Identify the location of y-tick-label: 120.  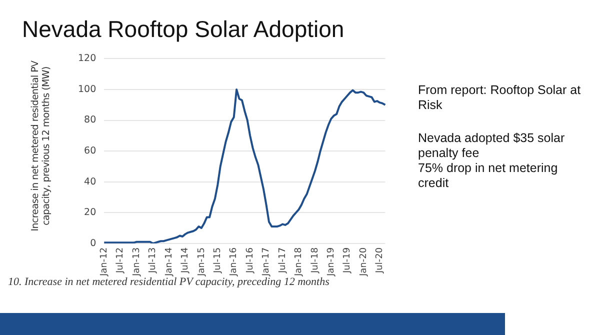
(87, 58).